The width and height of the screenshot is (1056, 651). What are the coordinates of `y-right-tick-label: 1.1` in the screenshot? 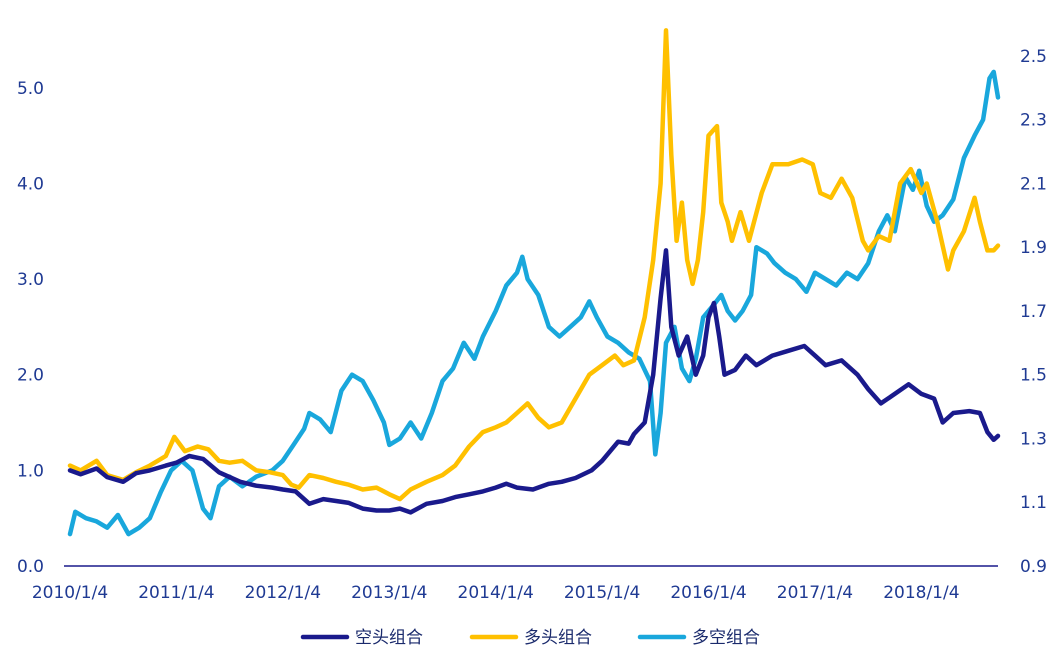 It's located at (1033, 503).